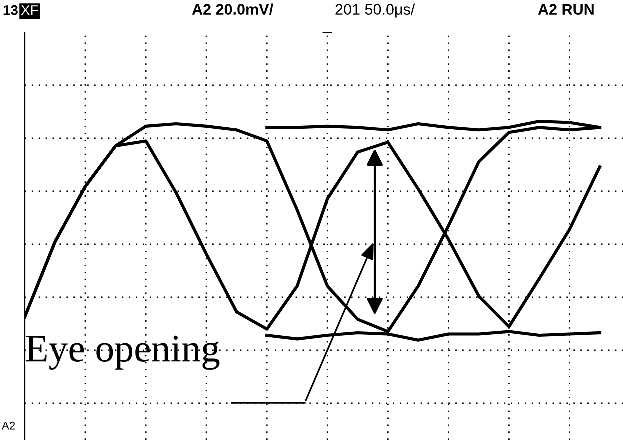  What do you see at coordinates (566, 9) in the screenshot?
I see `text: A2 RUN` at bounding box center [566, 9].